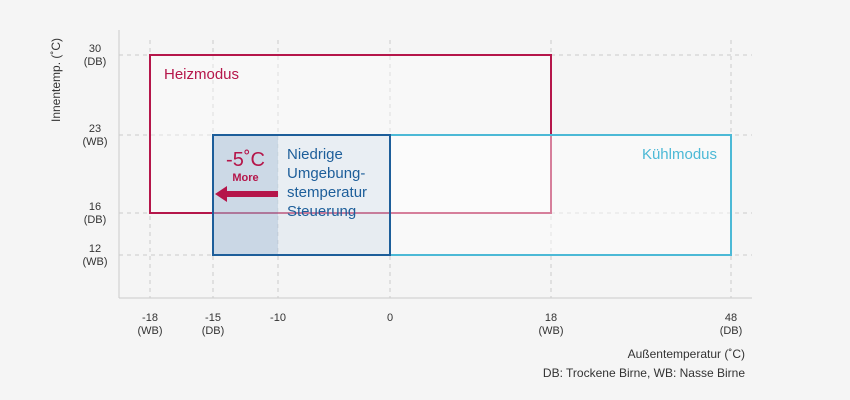 This screenshot has width=850, height=400. What do you see at coordinates (202, 74) in the screenshot?
I see `region-label: Heizmodus` at bounding box center [202, 74].